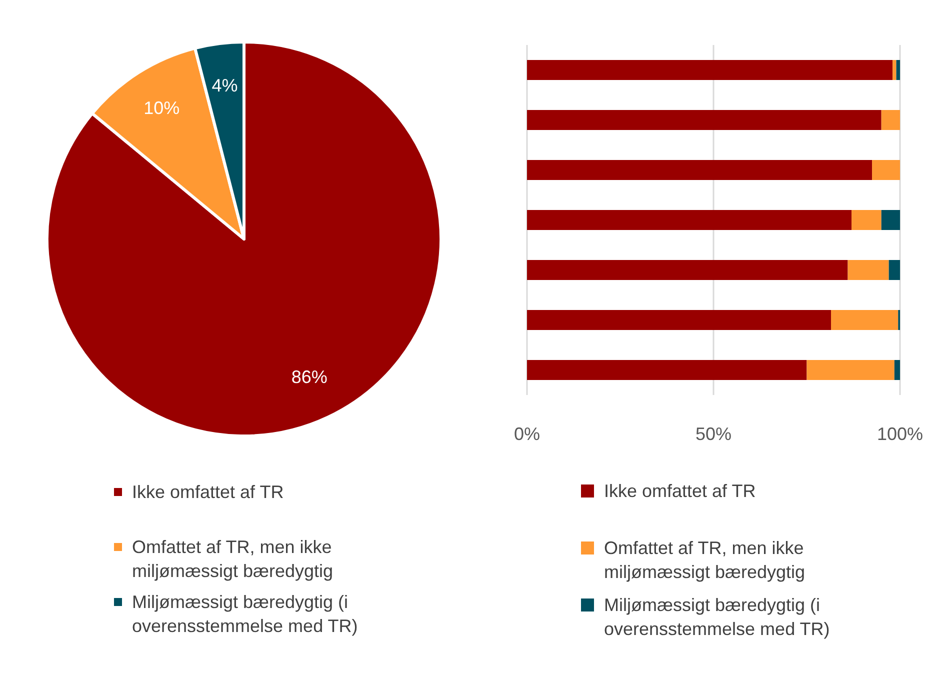 The width and height of the screenshot is (944, 679). Describe the element at coordinates (225, 85) in the screenshot. I see `data-label: 4%` at that location.